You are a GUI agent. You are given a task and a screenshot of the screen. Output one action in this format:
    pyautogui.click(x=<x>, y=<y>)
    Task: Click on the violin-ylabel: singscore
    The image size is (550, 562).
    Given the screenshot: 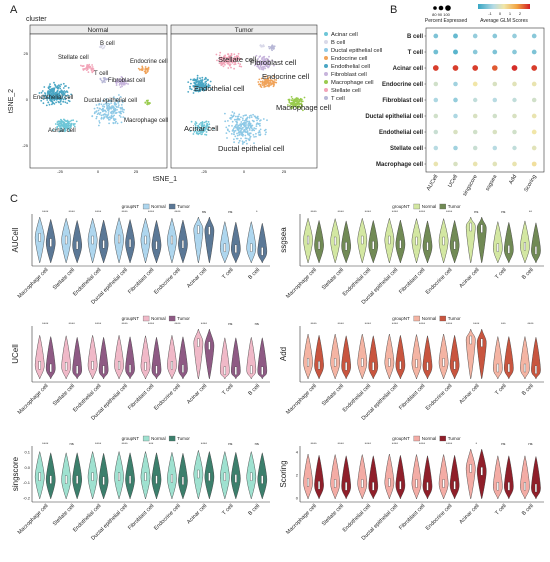 What is the action you would take?
    pyautogui.click(x=15, y=473)
    